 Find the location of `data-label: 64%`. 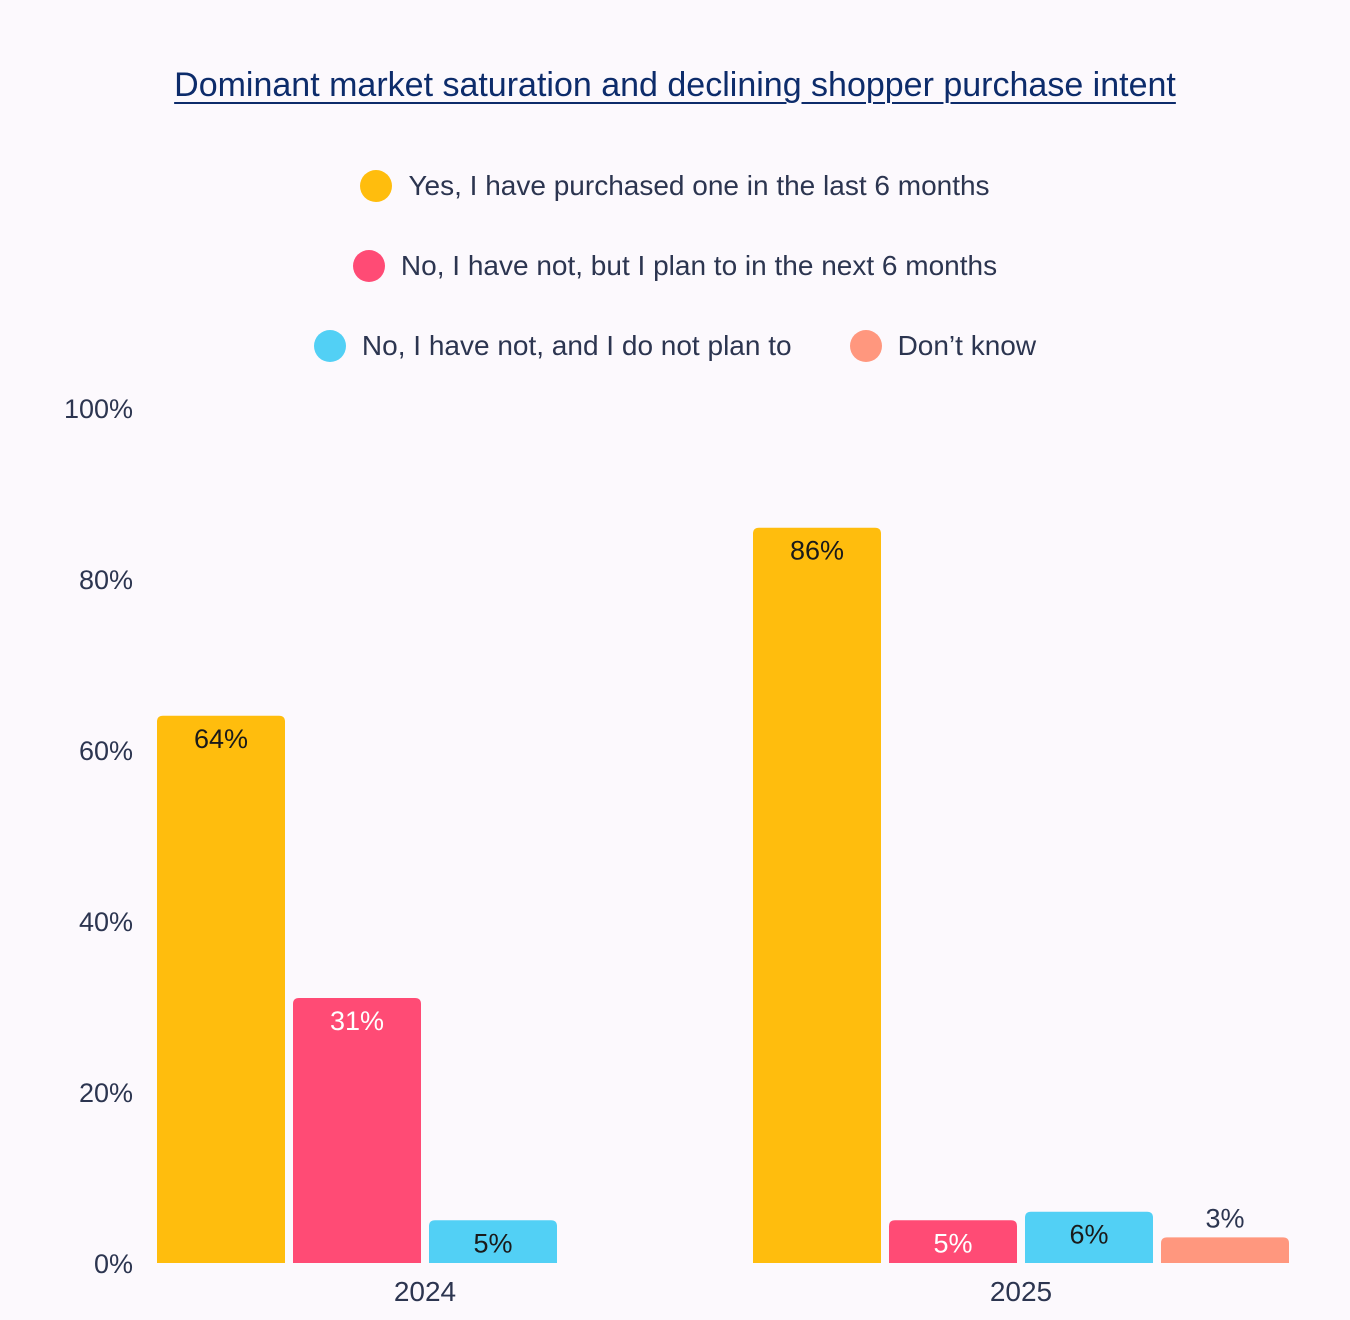

data-label: 64% is located at coordinates (221, 739).